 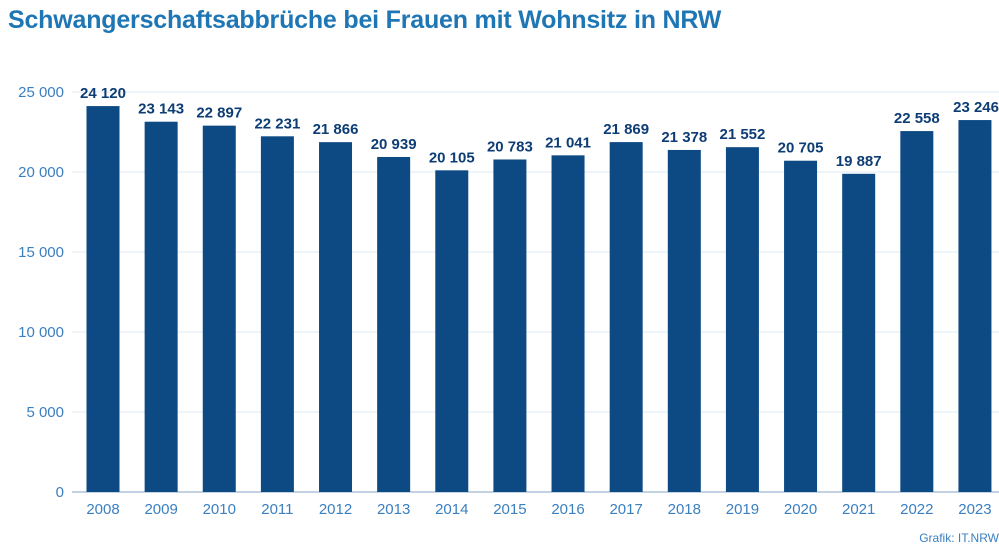 I want to click on value-label-2016: 21 041, so click(x=568, y=142).